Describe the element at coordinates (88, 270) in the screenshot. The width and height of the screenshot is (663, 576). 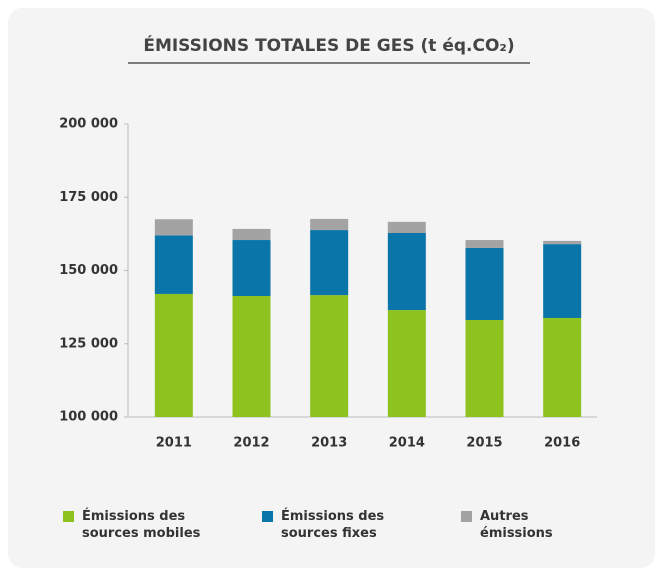
I see `y-tick-label: 150 000` at that location.